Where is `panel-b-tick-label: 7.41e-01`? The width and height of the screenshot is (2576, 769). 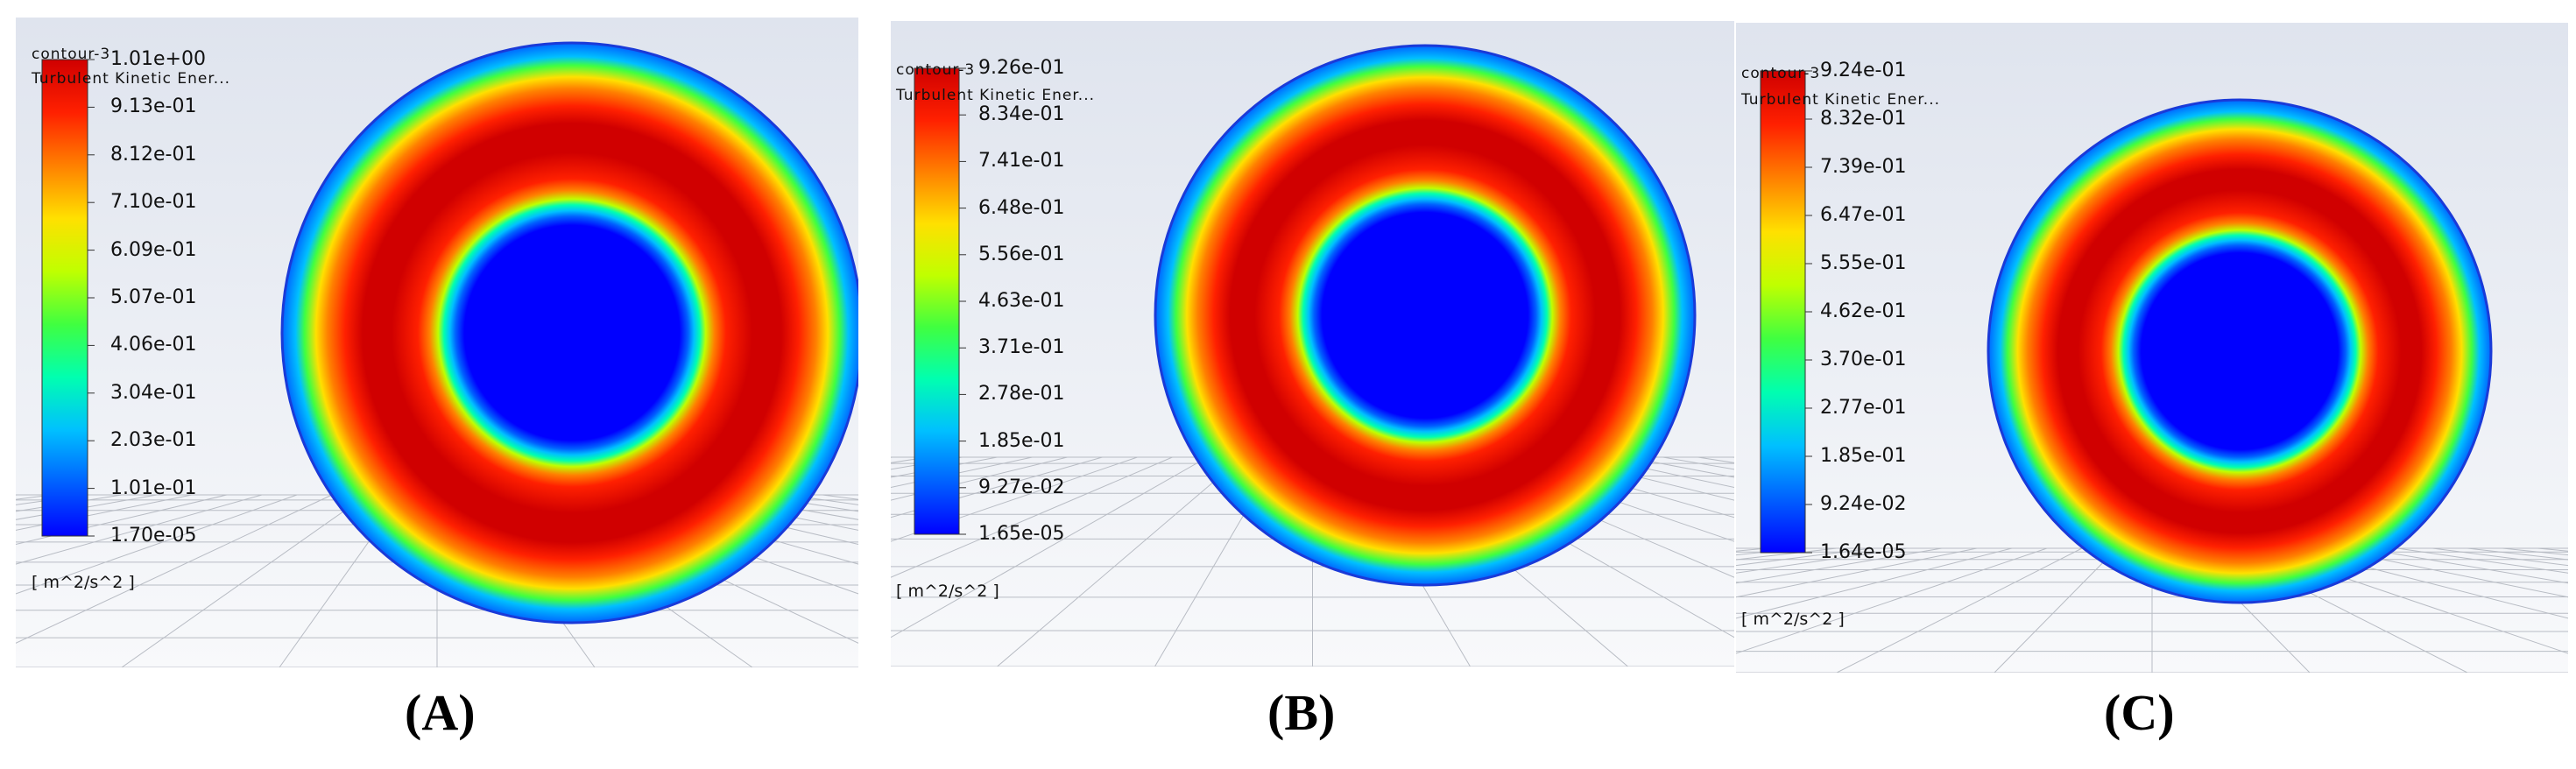 panel-b-tick-label: 7.41e-01 is located at coordinates (1022, 161).